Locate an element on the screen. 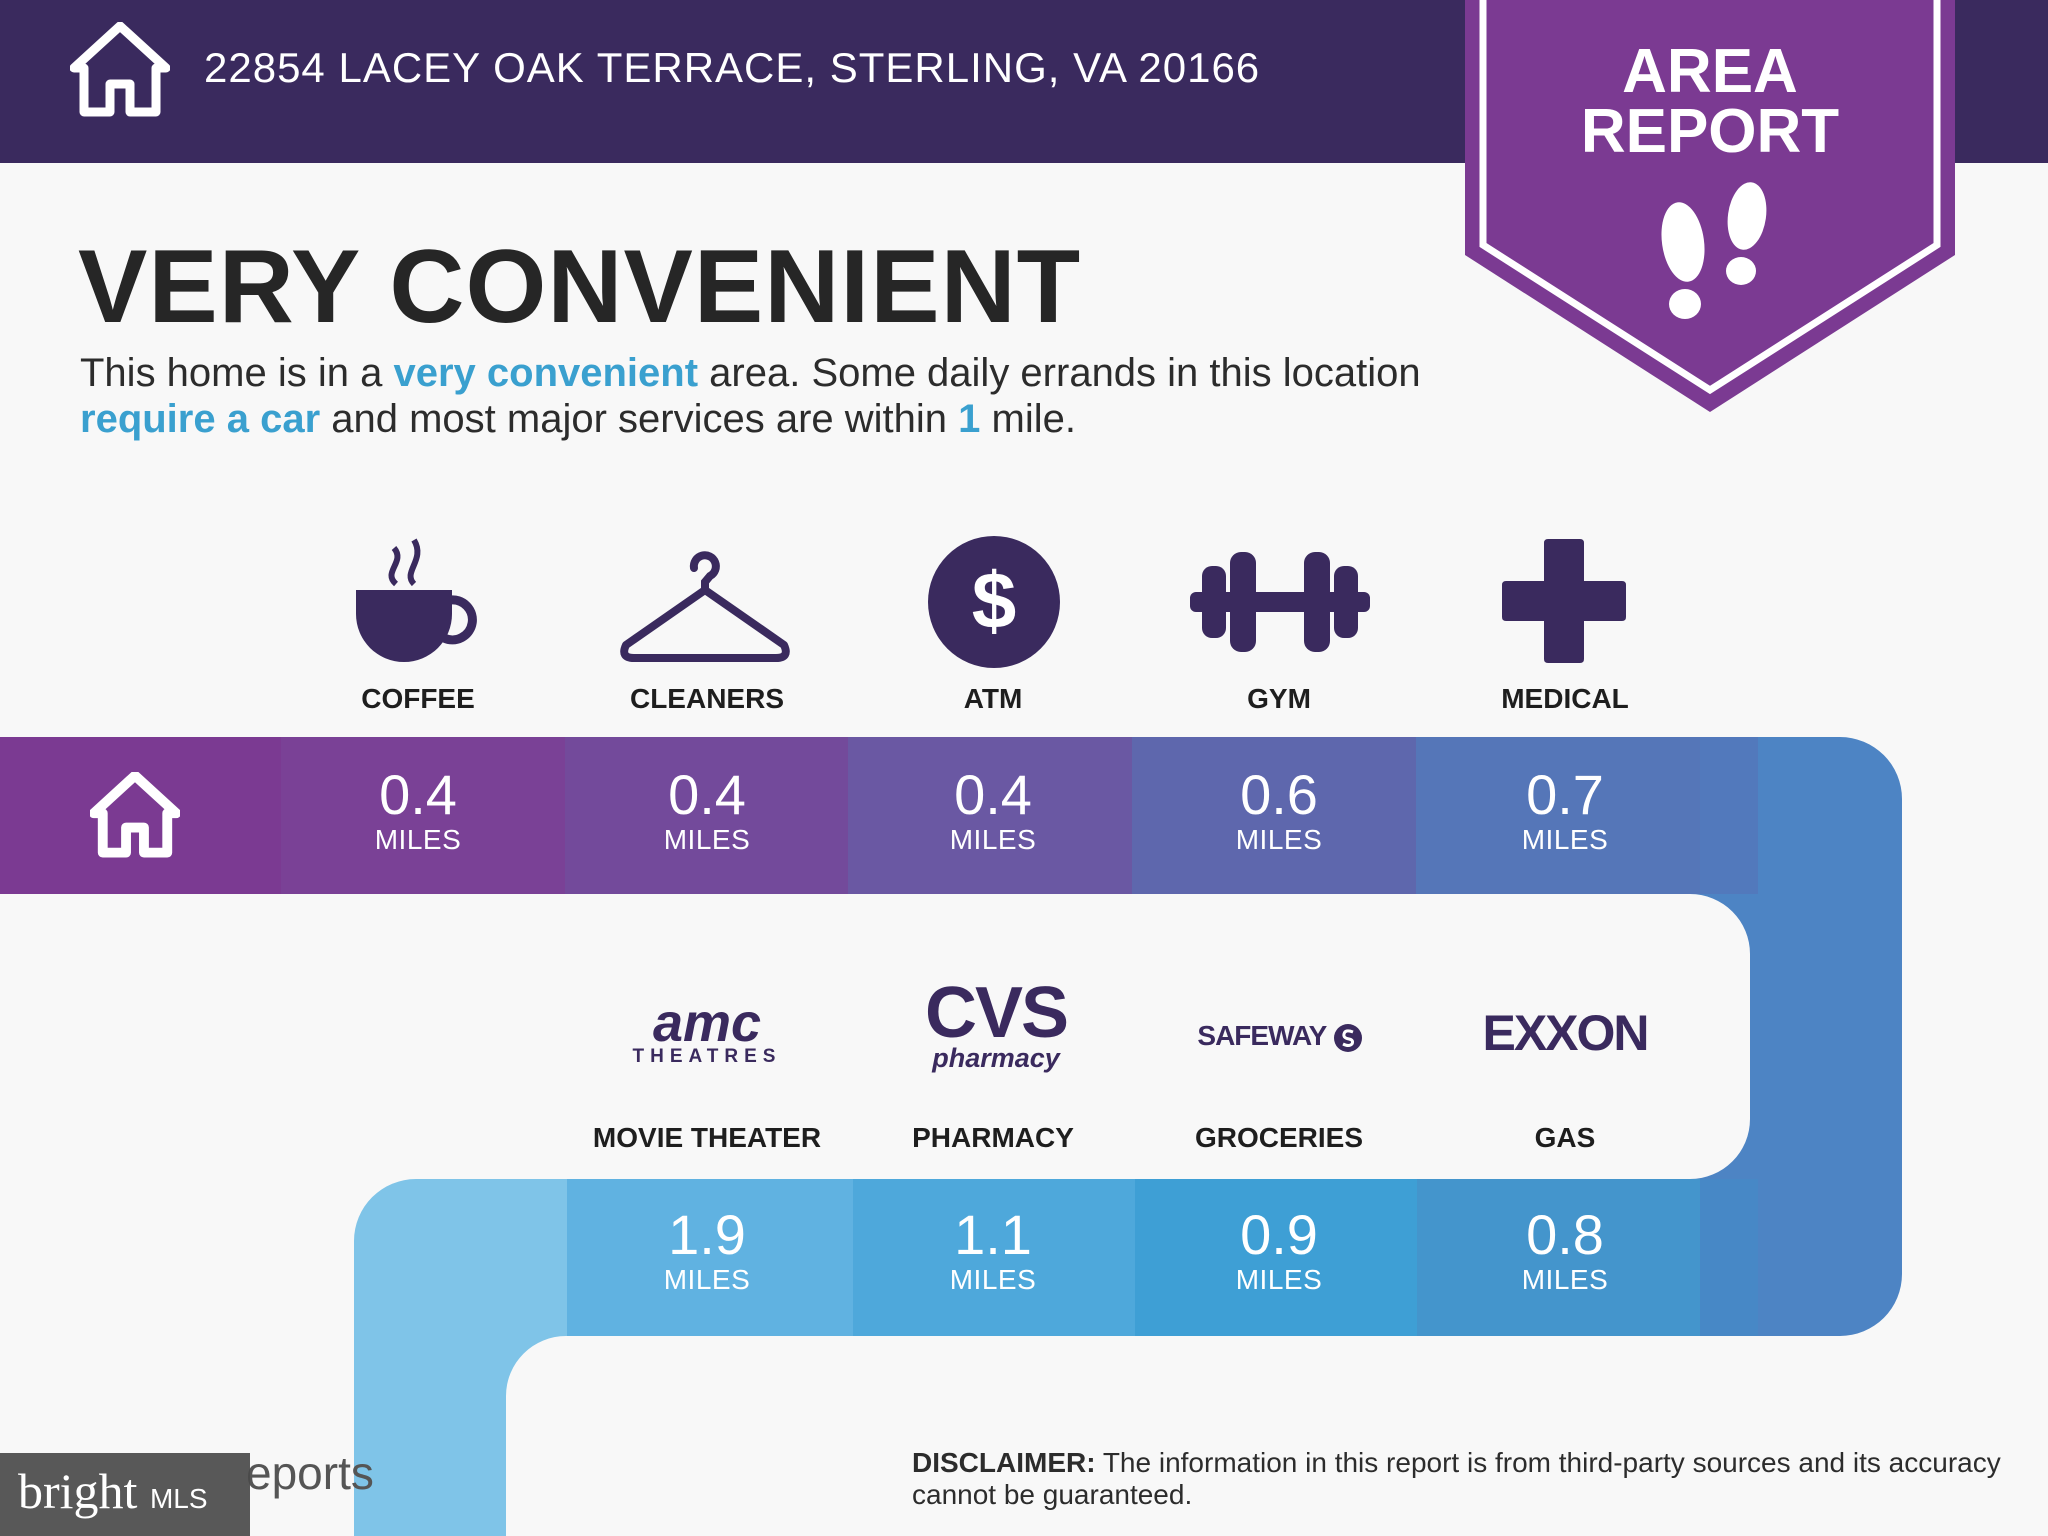  distance-medical: 0.7 MILES is located at coordinates (1565, 811).